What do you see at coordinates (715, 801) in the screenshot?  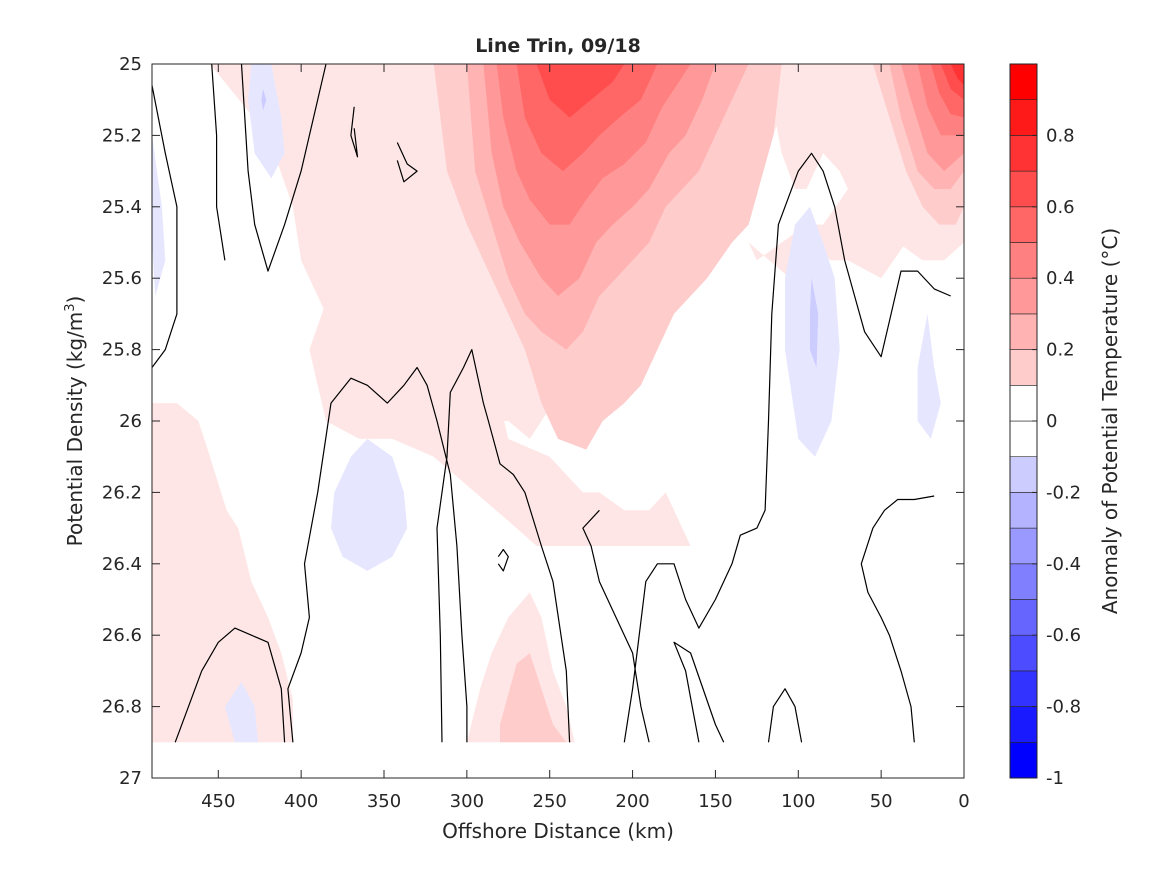 I see `x-tick-label: 150` at bounding box center [715, 801].